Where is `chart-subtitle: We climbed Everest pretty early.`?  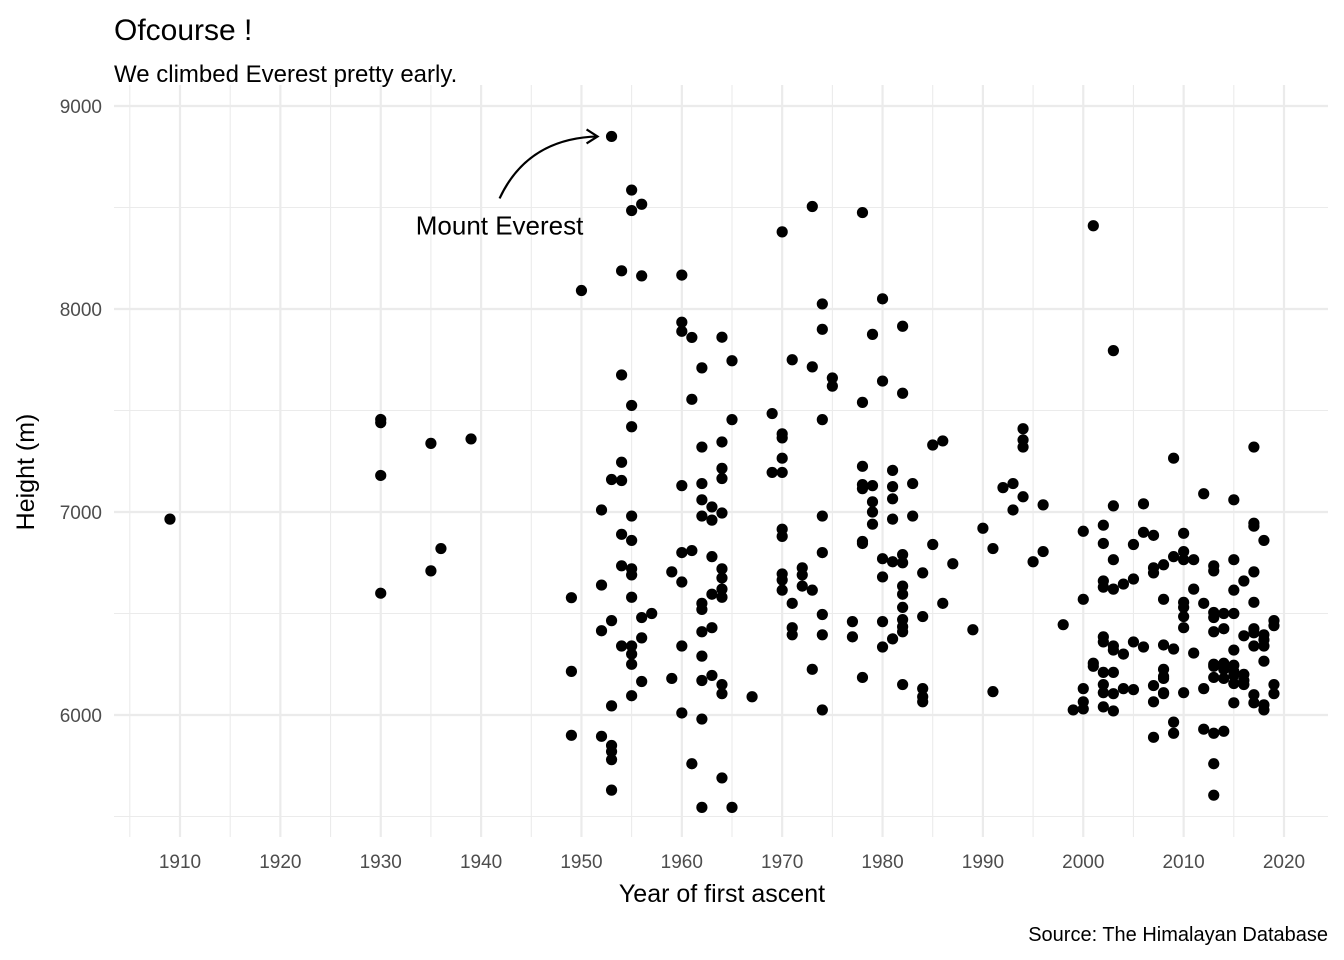
chart-subtitle: We climbed Everest pretty early. is located at coordinates (285, 74).